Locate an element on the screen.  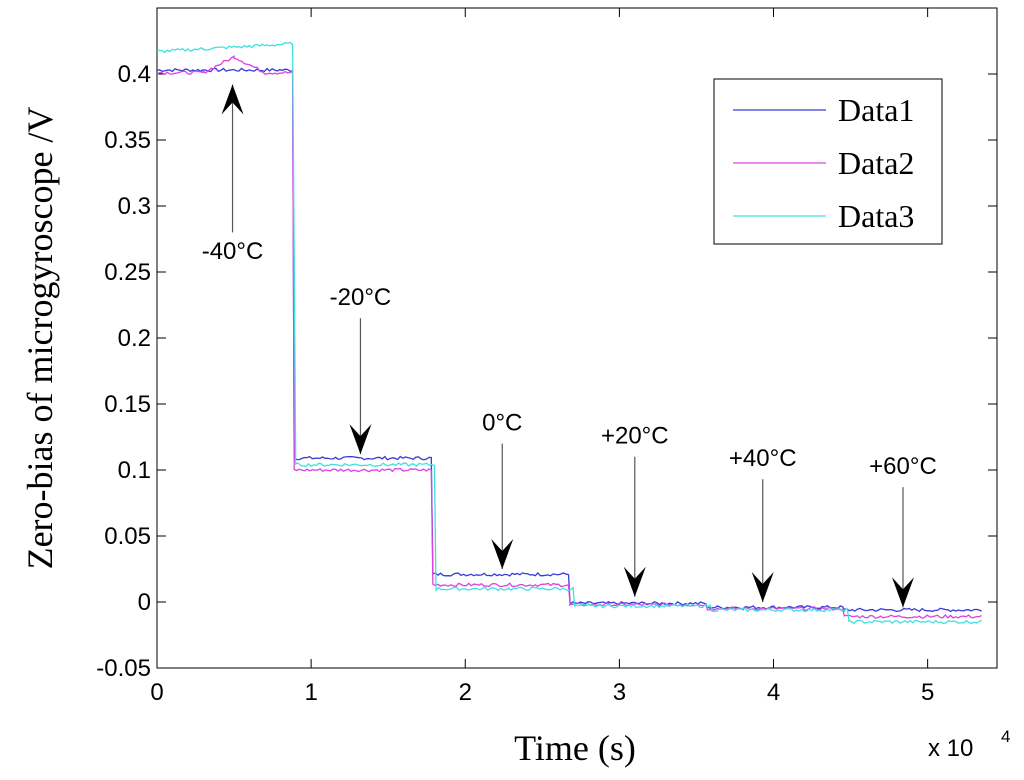
legend-label: Data3 is located at coordinates (876, 216).